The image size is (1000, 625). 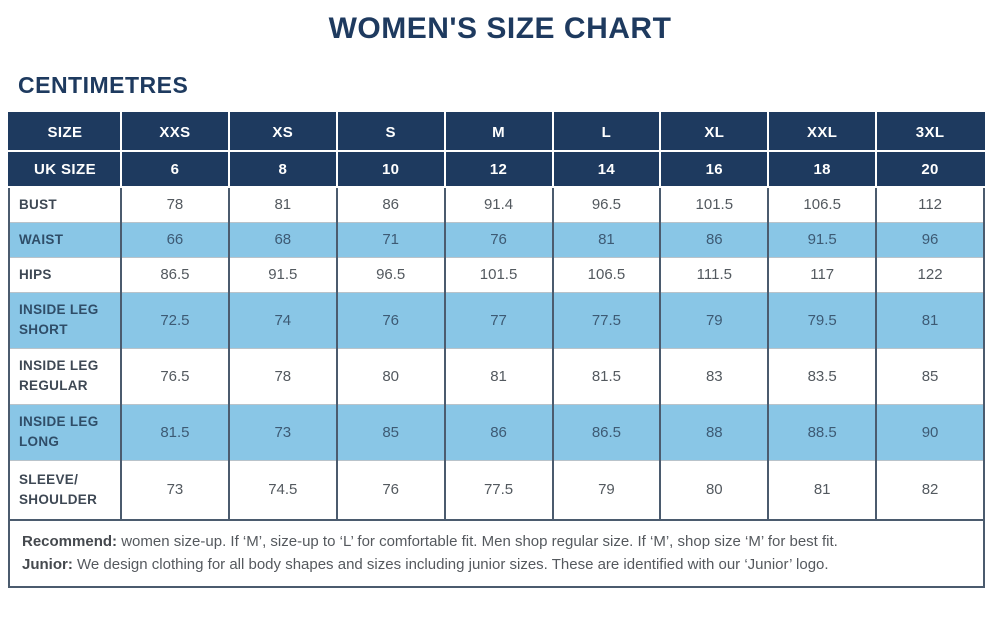 What do you see at coordinates (103, 85) in the screenshot?
I see `unit-label-centimetres: CENTIMETRES` at bounding box center [103, 85].